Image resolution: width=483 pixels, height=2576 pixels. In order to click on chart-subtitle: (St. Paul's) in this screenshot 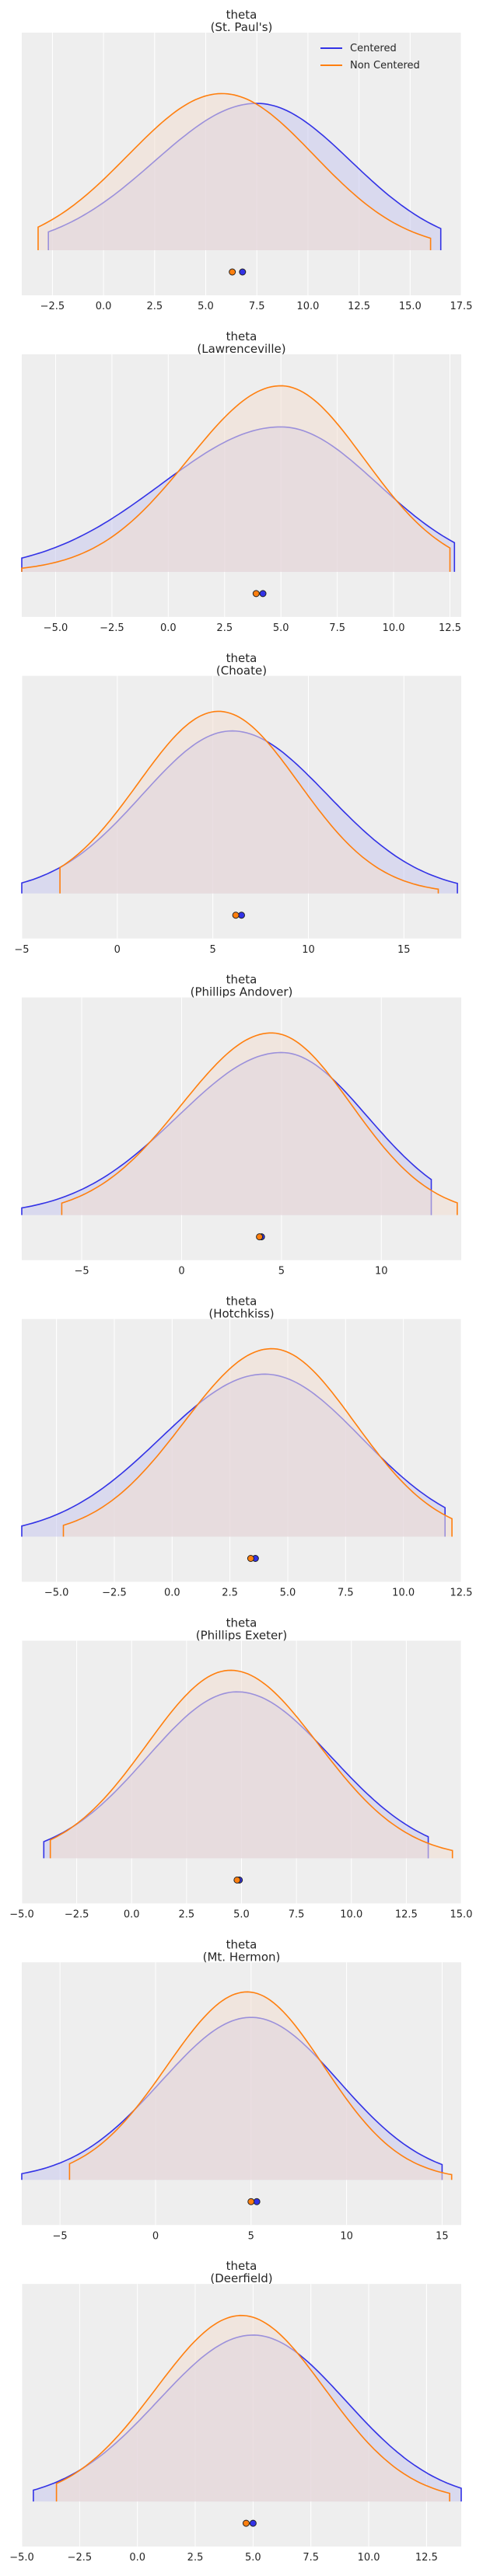, I will do `click(242, 27)`.